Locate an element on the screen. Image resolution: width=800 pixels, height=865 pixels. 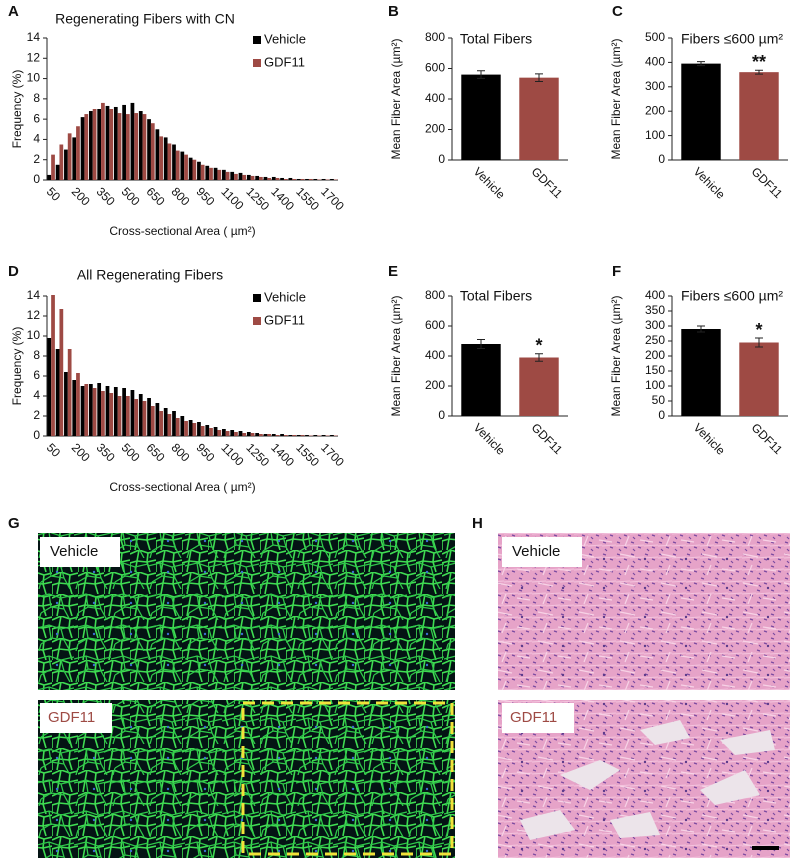
y-tick-label: 12 is located at coordinates (34, 57).